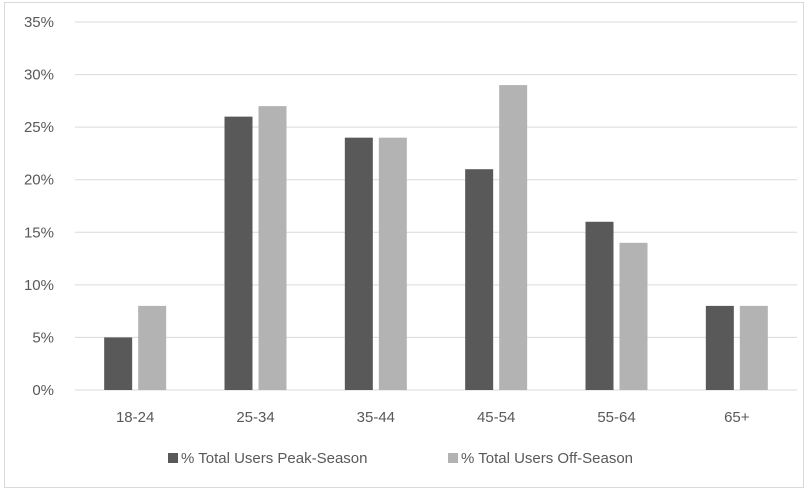 Image resolution: width=809 pixels, height=492 pixels. I want to click on x-tick-label: 45-54, so click(496, 417).